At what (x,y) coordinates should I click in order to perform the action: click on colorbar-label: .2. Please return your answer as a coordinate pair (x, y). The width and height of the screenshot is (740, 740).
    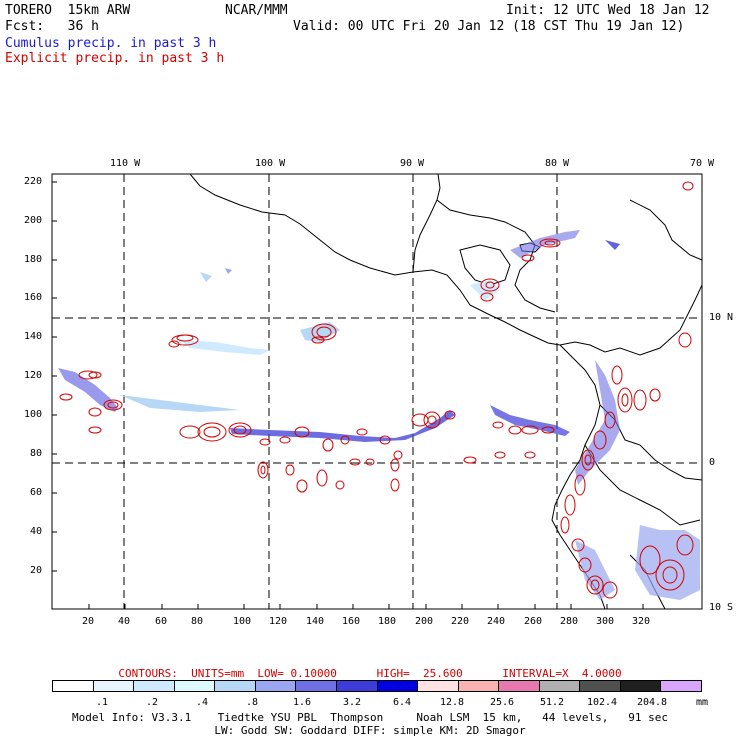
    Looking at the image, I should click on (152, 702).